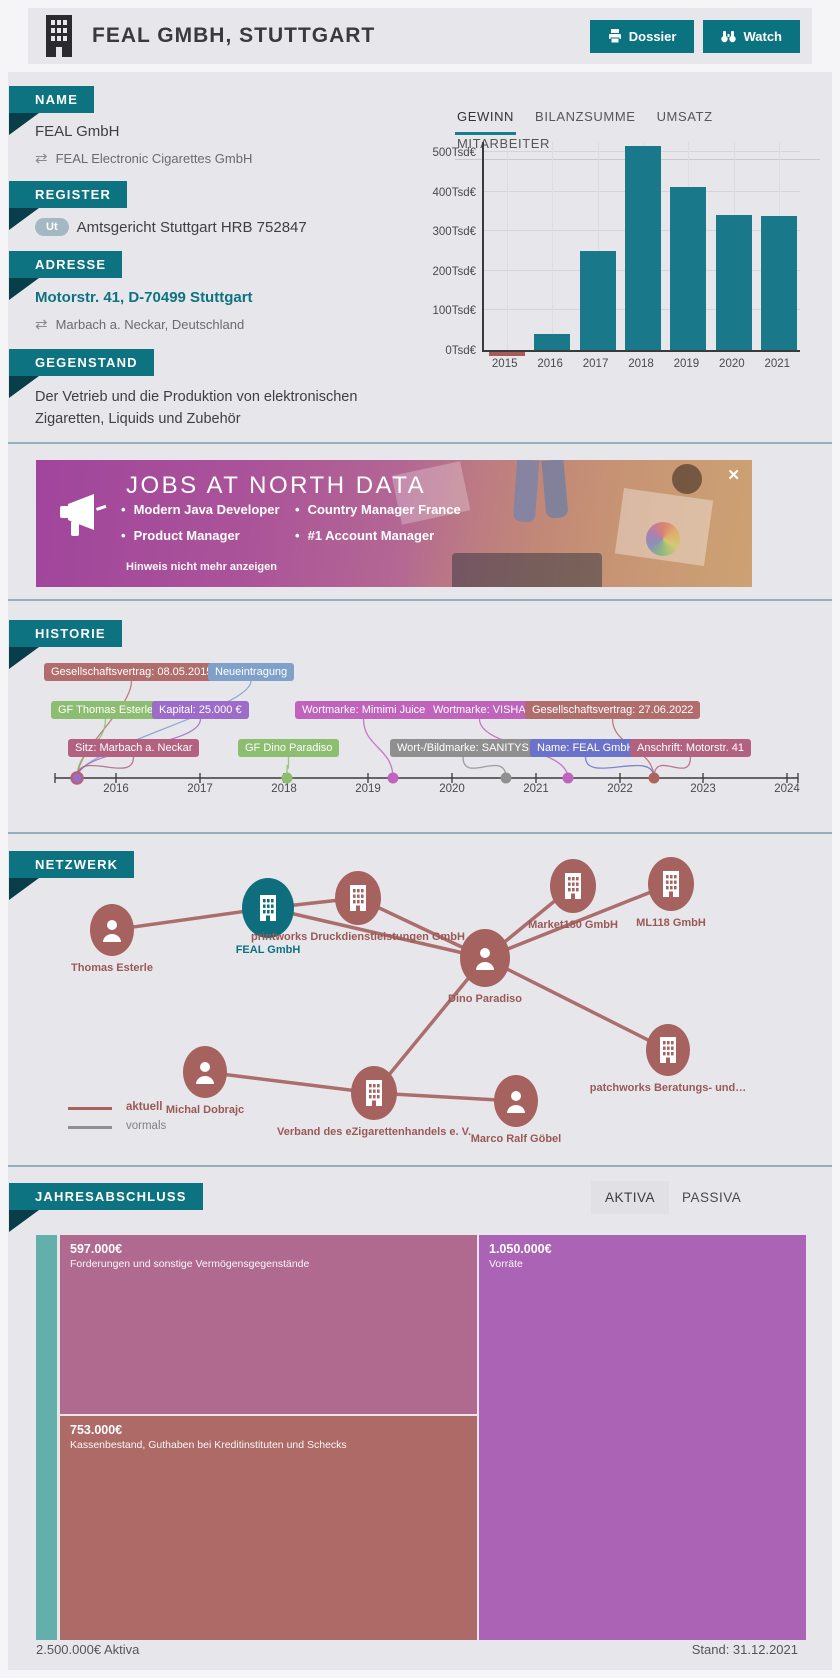  I want to click on history-event-tag: GF Dino Paradiso, so click(289, 748).